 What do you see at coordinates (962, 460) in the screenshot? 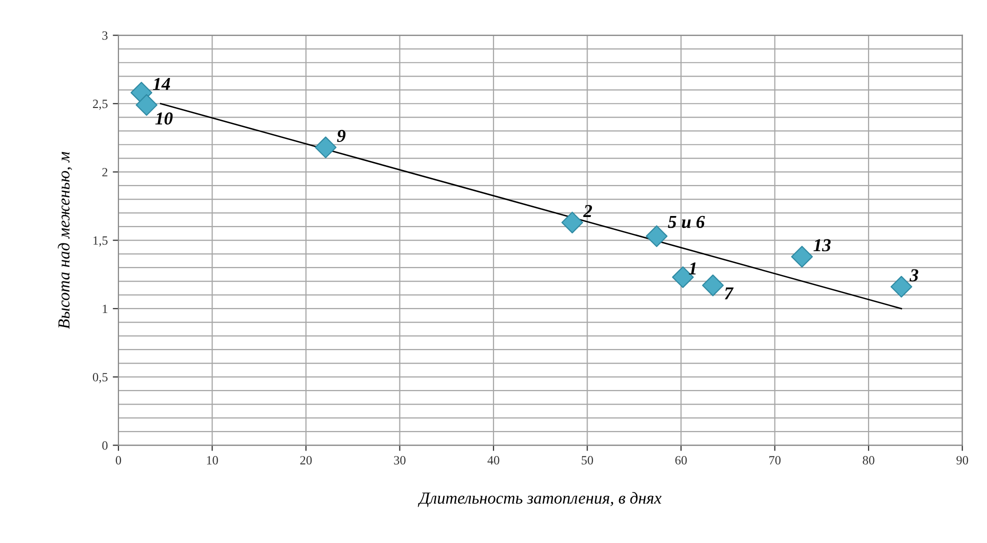
I see `x-tick-label: 90` at bounding box center [962, 460].